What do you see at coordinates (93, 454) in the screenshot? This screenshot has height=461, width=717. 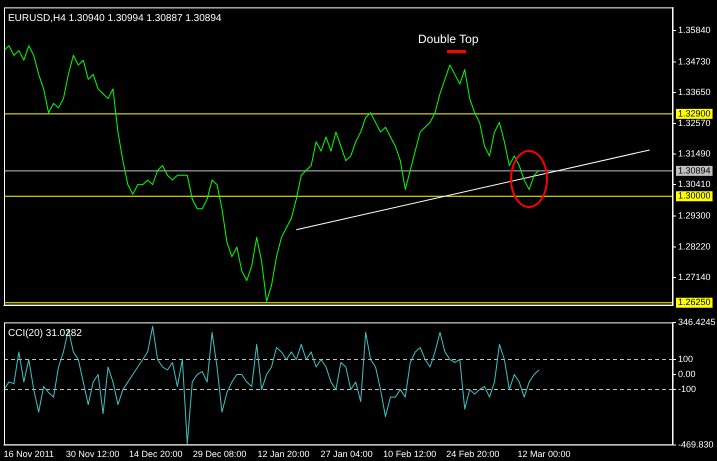 I see `x-tick-label: 30 Nov 12:00` at bounding box center [93, 454].